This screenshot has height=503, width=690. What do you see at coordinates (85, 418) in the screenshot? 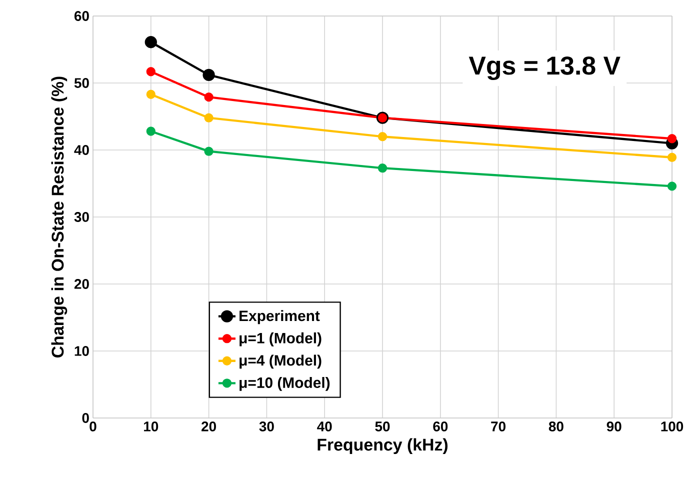
I see `y-tick-label: 0` at bounding box center [85, 418].